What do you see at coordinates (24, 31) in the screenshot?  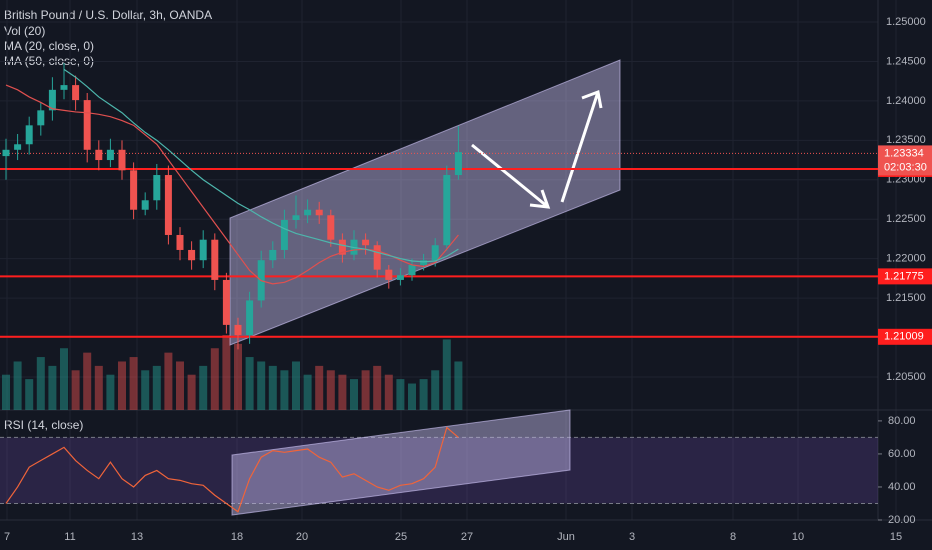 I see `indicator-label: Vol (20)` at bounding box center [24, 31].